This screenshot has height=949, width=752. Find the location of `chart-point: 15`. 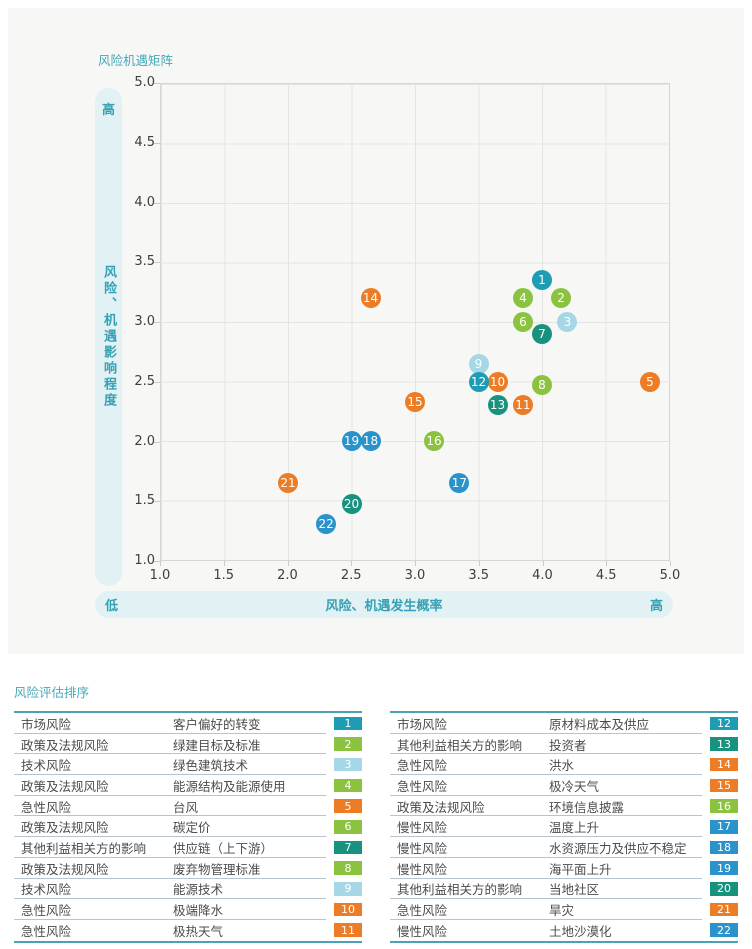

chart-point: 15 is located at coordinates (415, 401).